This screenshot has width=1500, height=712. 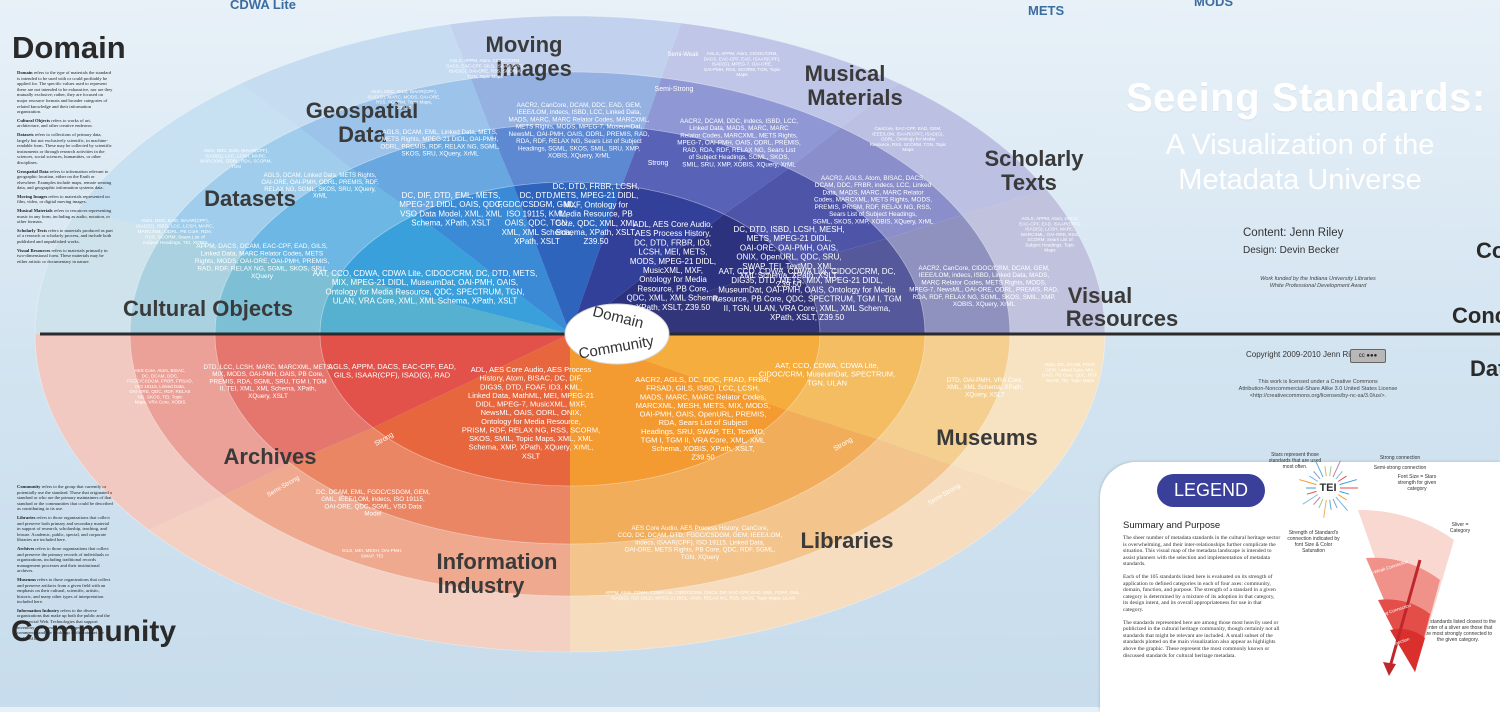 I want to click on top-label-cdwa-lite: CDWA Lite, so click(x=263, y=6).